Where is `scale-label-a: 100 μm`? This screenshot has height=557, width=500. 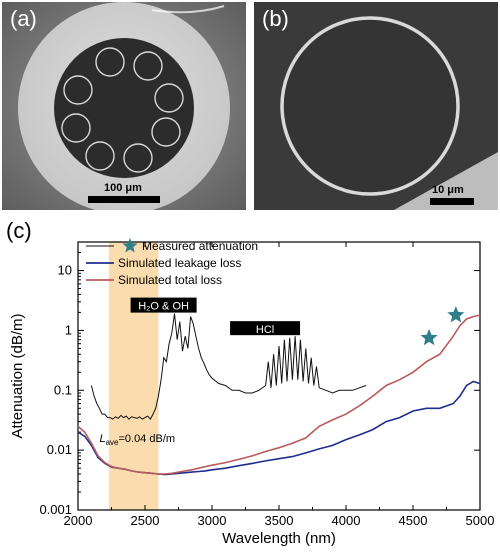
scale-label-a: 100 μm is located at coordinates (123, 188).